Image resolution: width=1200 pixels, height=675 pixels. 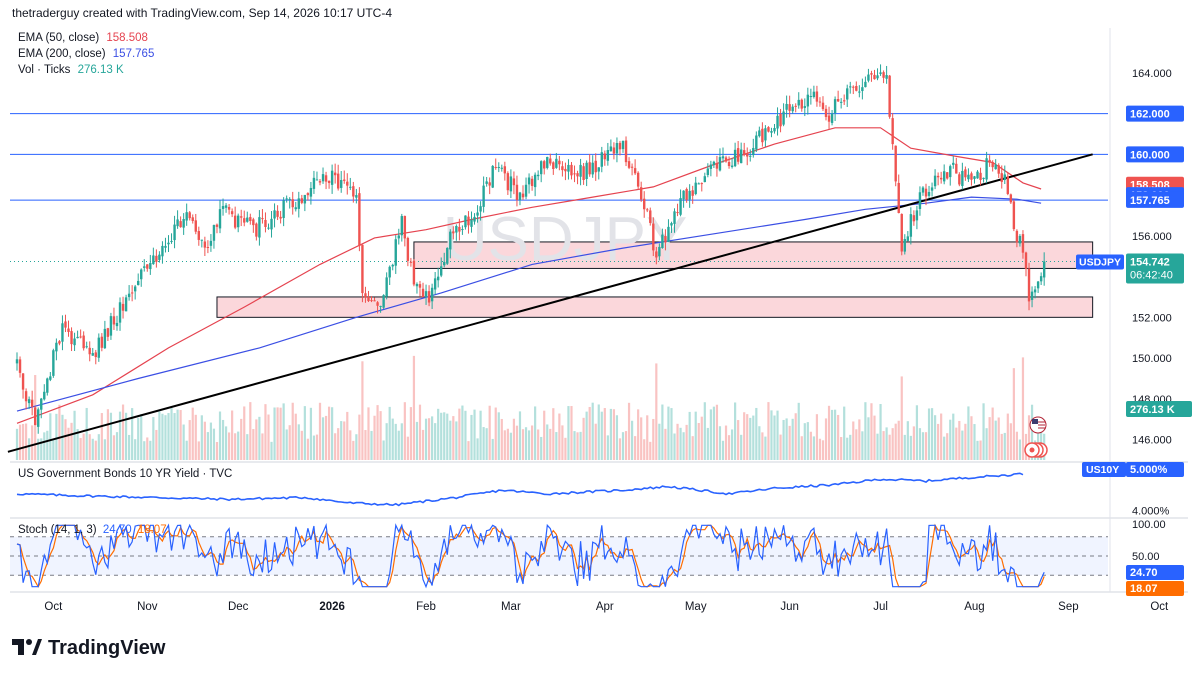 I want to click on stoch-legend: Stoch (14, 1, 3) 24.70 18.07, so click(x=92, y=530).